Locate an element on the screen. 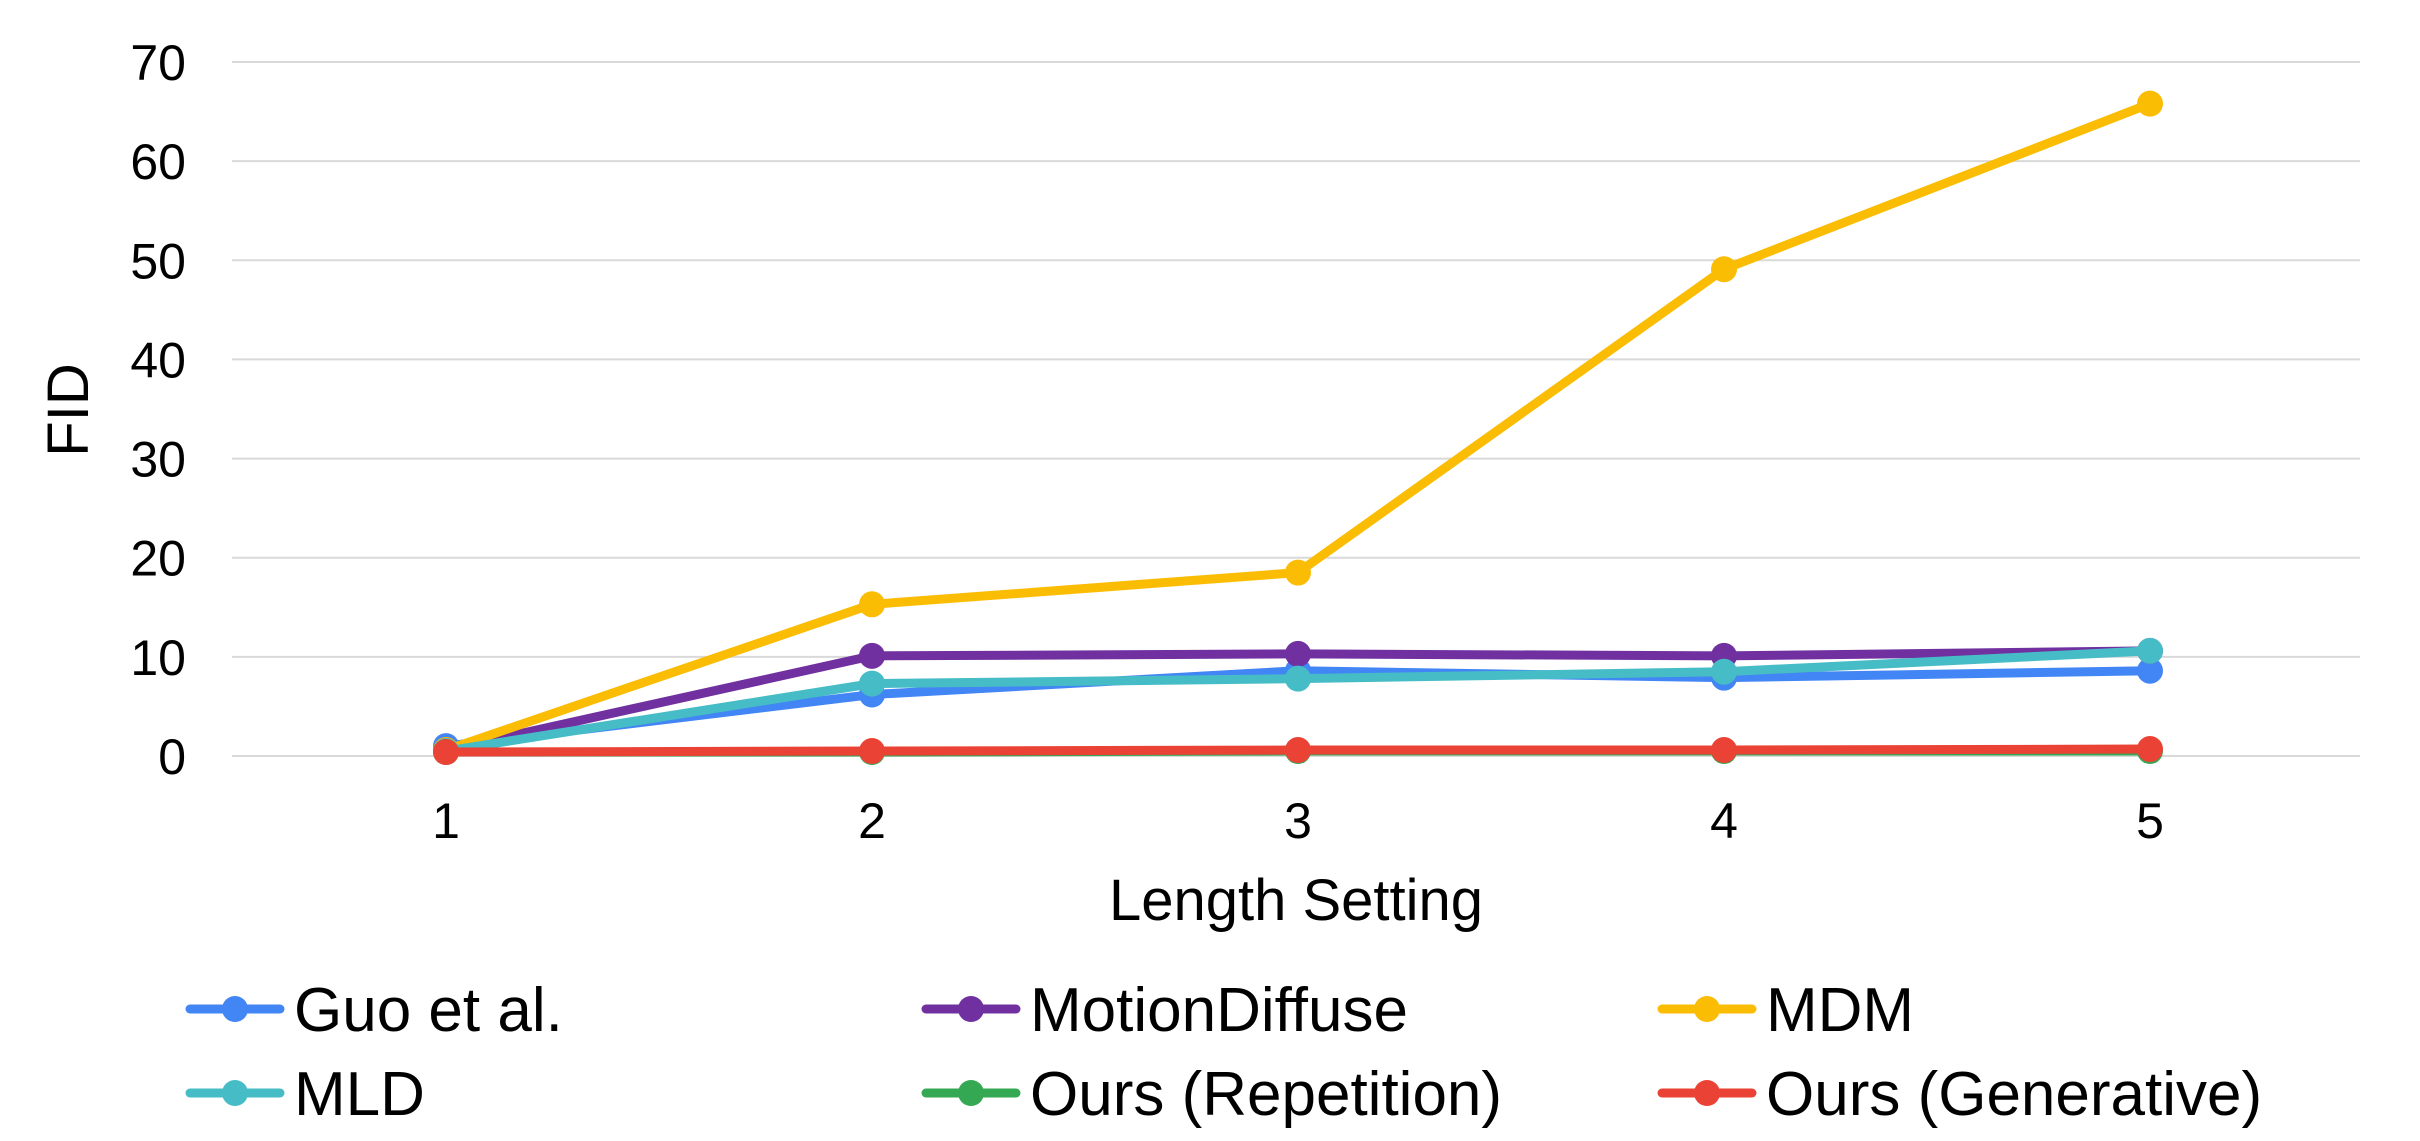 The height and width of the screenshot is (1141, 2420). legend-label: Ours (Generative) is located at coordinates (2014, 1094).